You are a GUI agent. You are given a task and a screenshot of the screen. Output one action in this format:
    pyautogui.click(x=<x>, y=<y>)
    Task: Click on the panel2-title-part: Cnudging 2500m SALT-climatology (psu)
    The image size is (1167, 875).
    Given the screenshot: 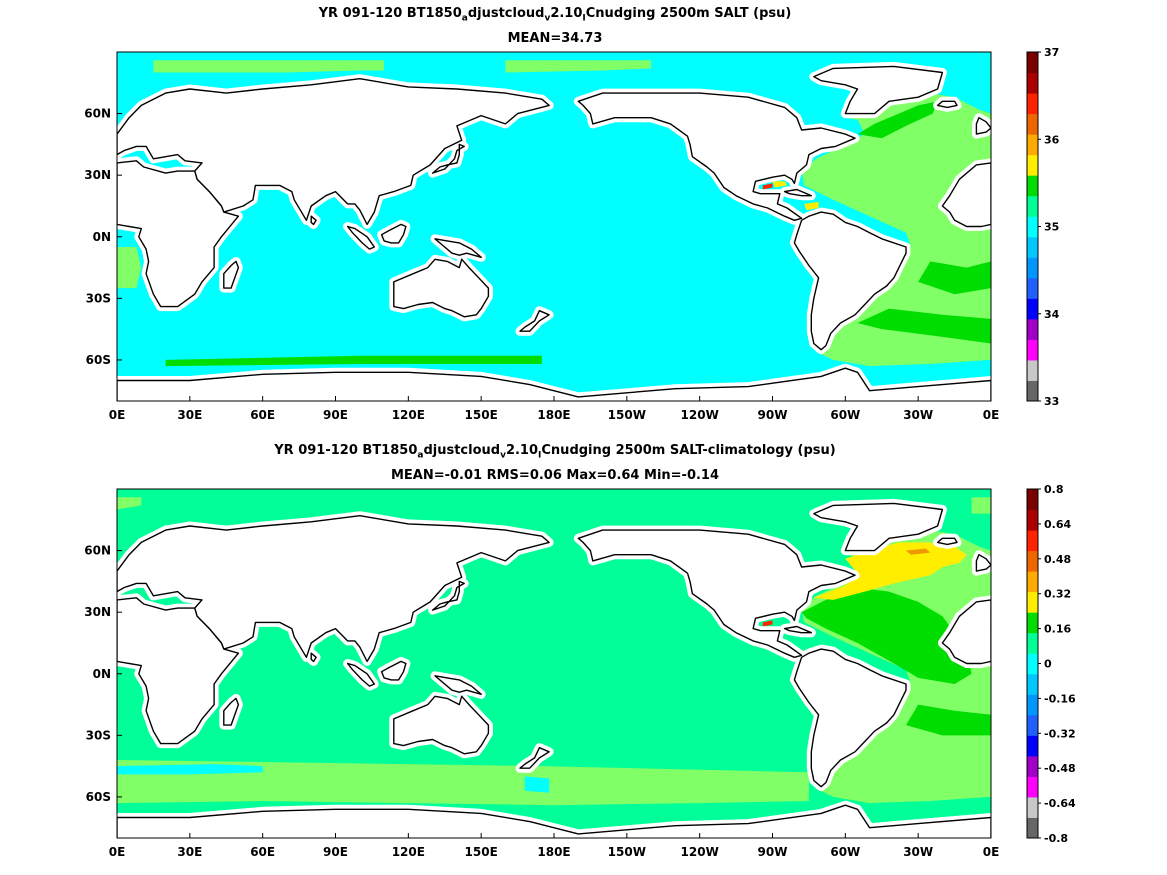 What is the action you would take?
    pyautogui.click(x=688, y=450)
    